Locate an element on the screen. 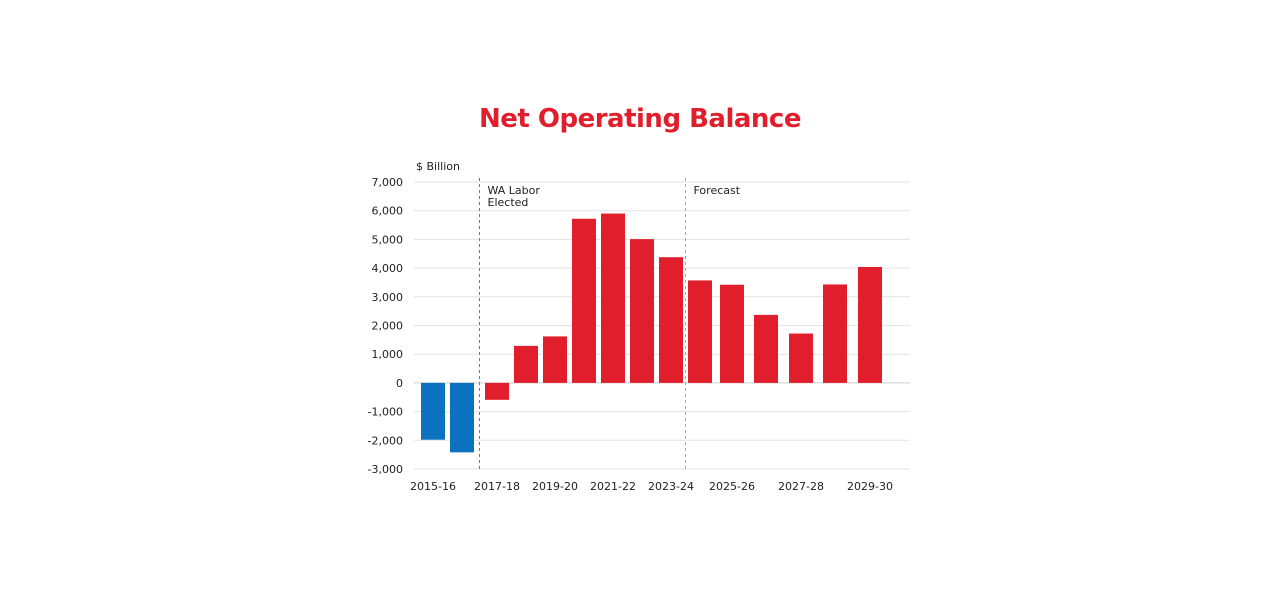 The width and height of the screenshot is (1280, 600). x-tick-label: 2029-30 is located at coordinates (870, 486).